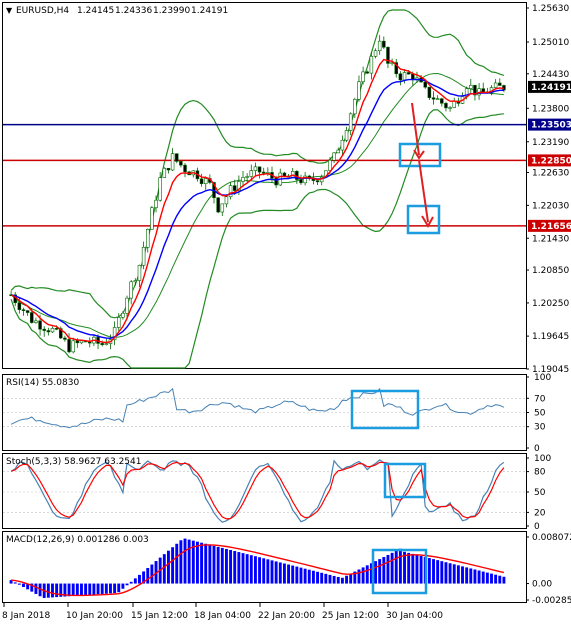 Image resolution: width=571 pixels, height=625 pixels. What do you see at coordinates (77, 540) in the screenshot?
I see `macd-label: MACD(12,26,9) 0.001286 0.003` at bounding box center [77, 540].